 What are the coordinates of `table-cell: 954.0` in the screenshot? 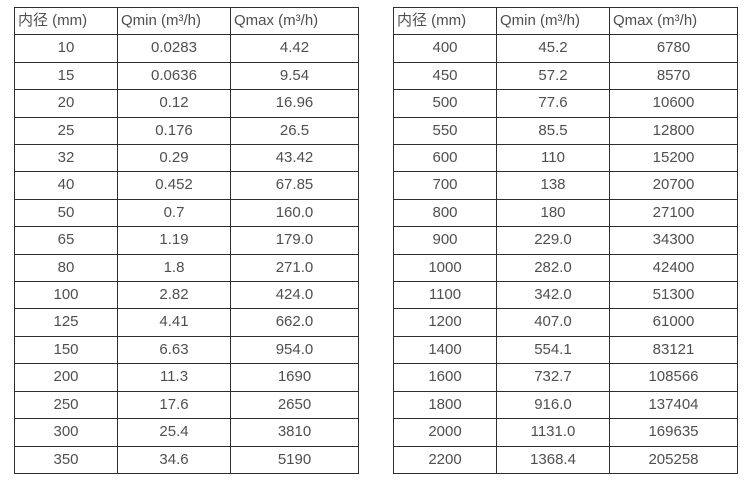 It's located at (294, 350).